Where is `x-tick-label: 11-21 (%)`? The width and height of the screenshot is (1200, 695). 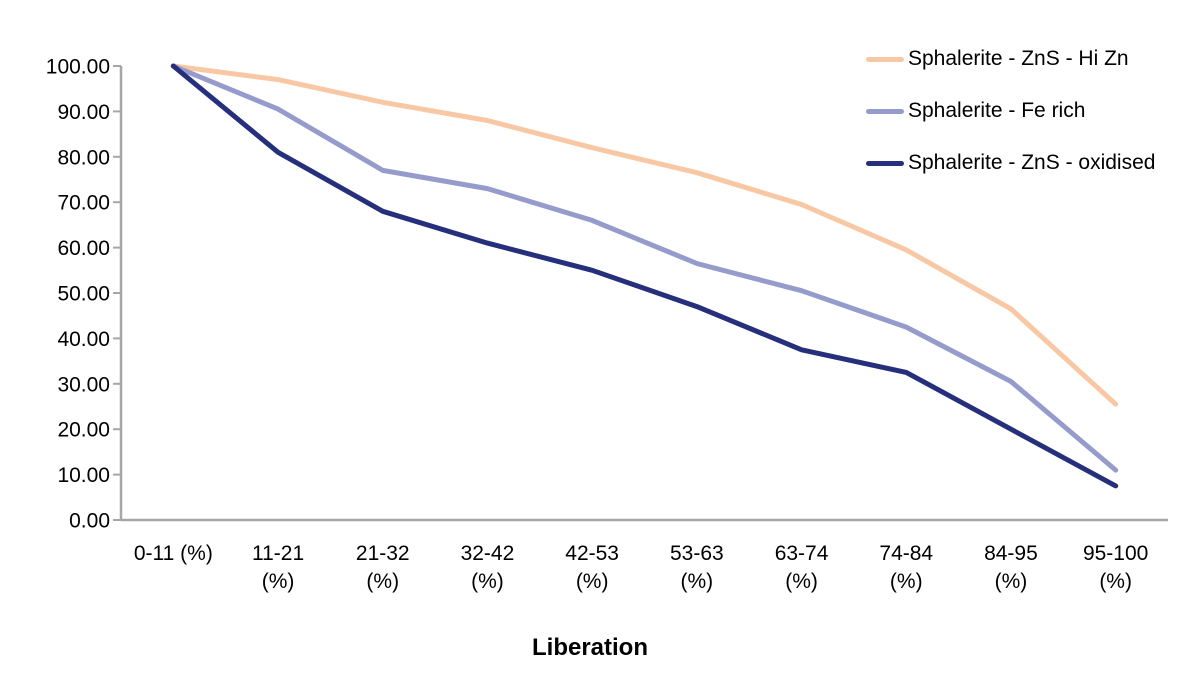
x-tick-label: 11-21 (%) is located at coordinates (278, 567).